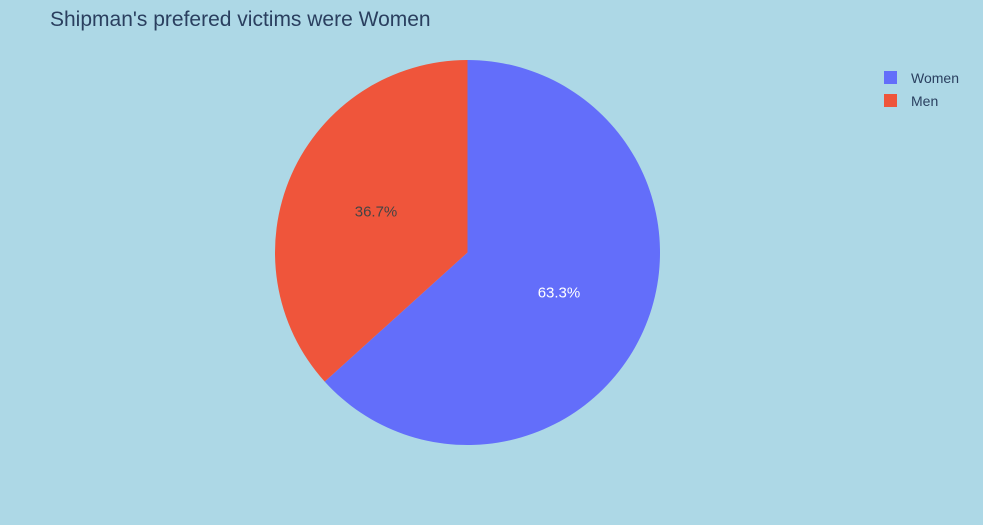  I want to click on legend-item-men: Men, so click(921, 100).